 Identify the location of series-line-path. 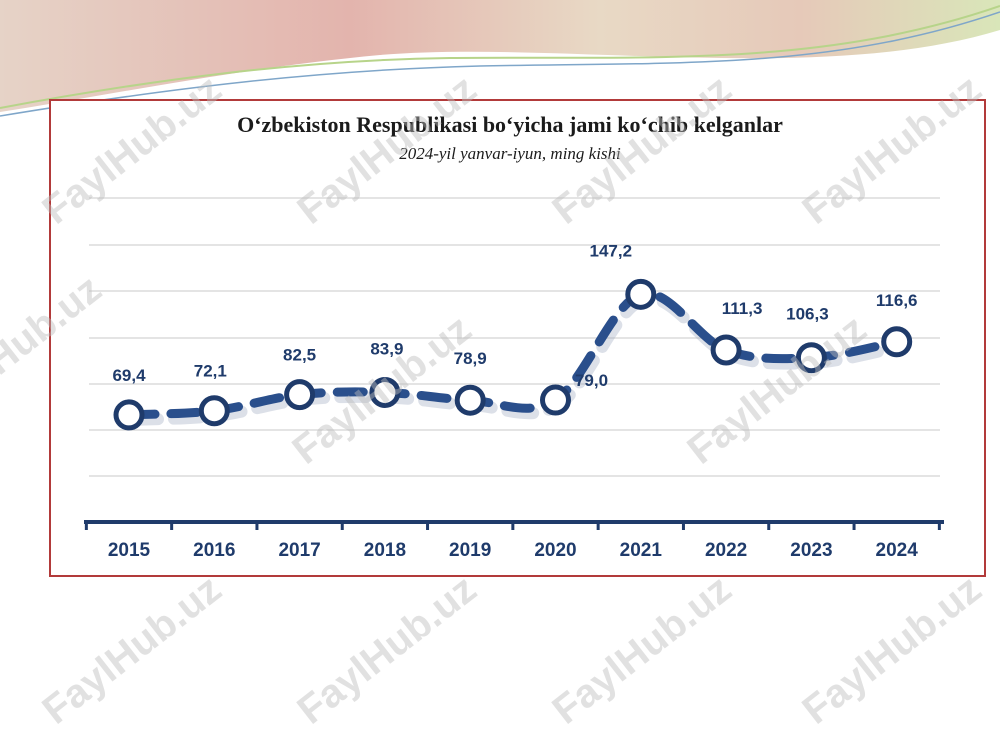
(513, 354).